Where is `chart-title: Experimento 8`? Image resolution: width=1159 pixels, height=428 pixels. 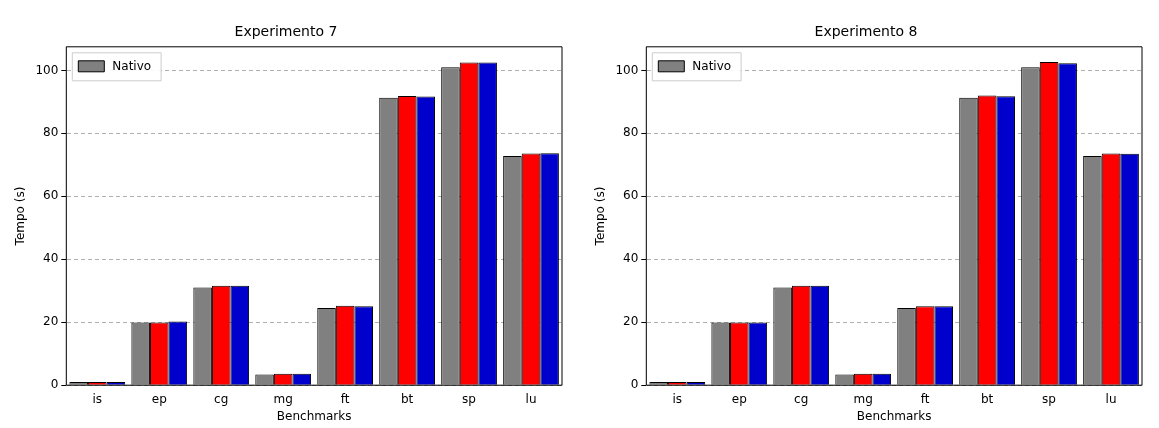 chart-title: Experimento 8 is located at coordinates (866, 31).